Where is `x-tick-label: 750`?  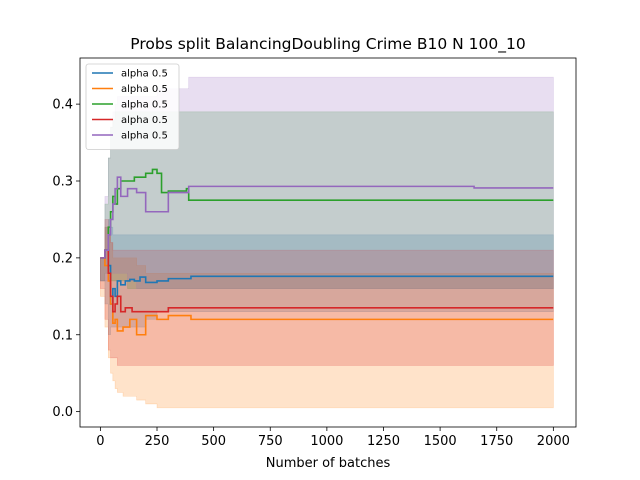
x-tick-label: 750 is located at coordinates (270, 441).